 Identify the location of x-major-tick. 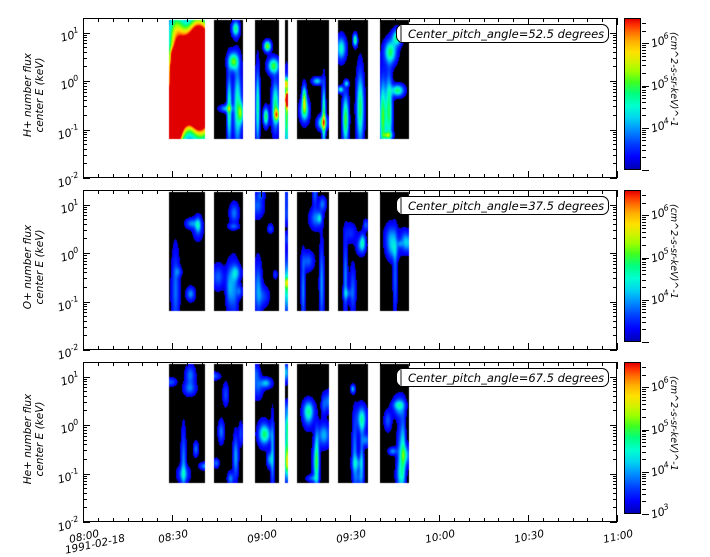
(617, 365).